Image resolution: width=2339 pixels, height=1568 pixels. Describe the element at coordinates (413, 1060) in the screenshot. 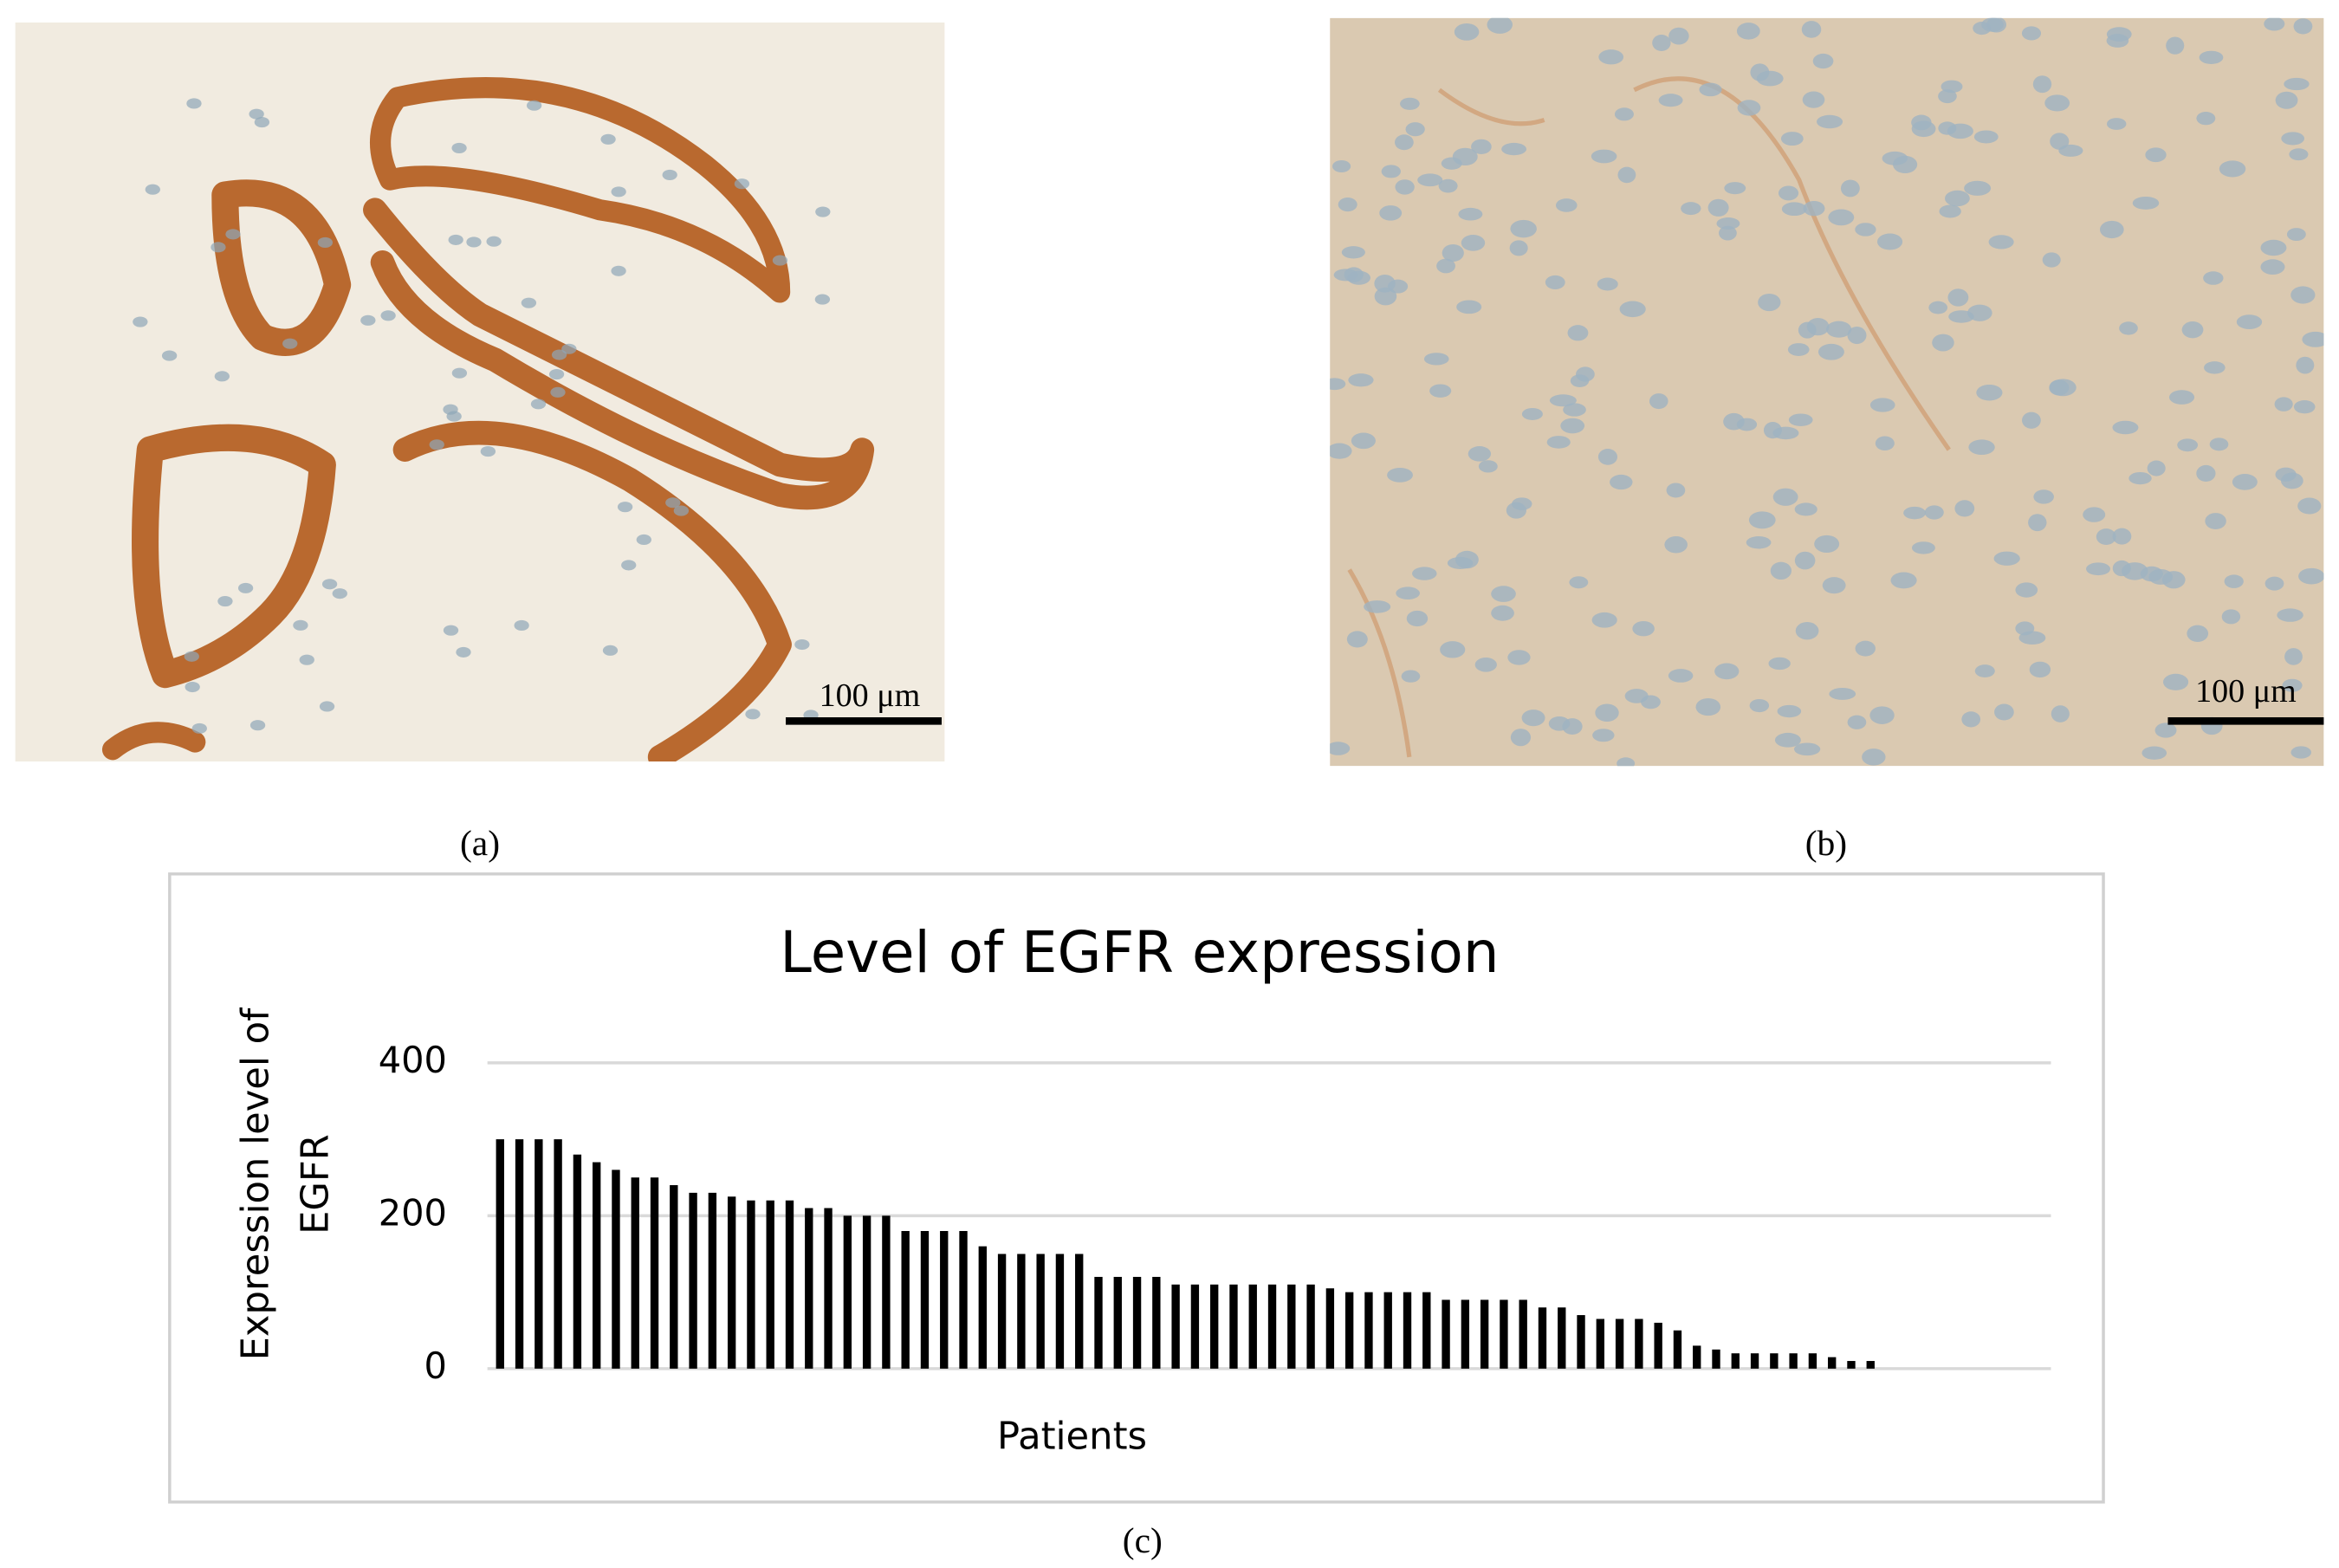

I see `y-tick-label: 400` at that location.